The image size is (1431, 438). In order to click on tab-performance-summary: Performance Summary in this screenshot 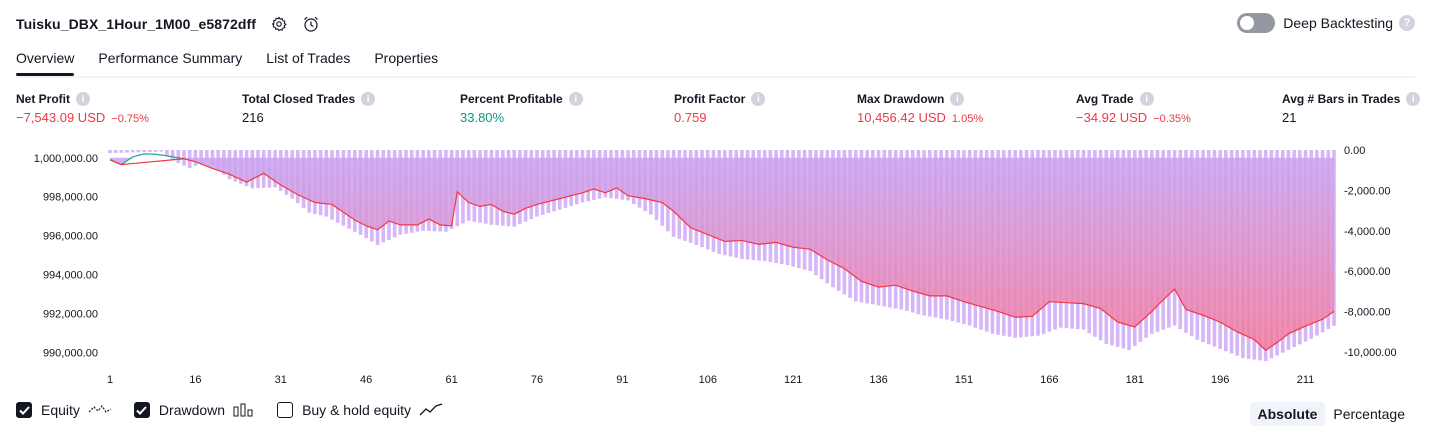, I will do `click(170, 58)`.